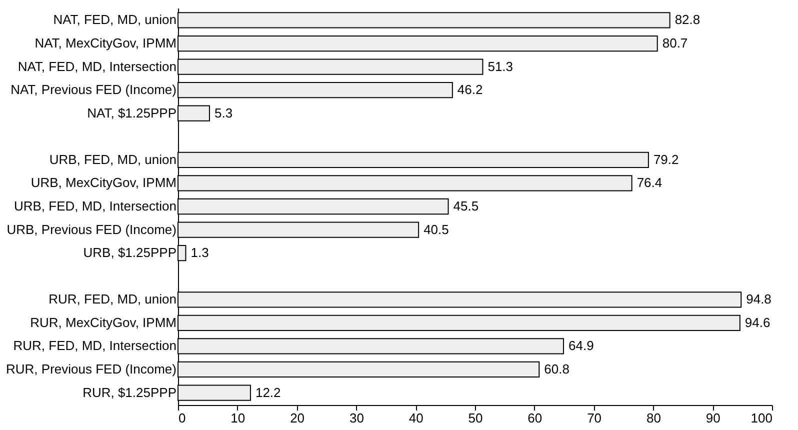 The width and height of the screenshot is (798, 430). Describe the element at coordinates (112, 159) in the screenshot. I see `y-tick-label: URB, FED, MD, union` at that location.